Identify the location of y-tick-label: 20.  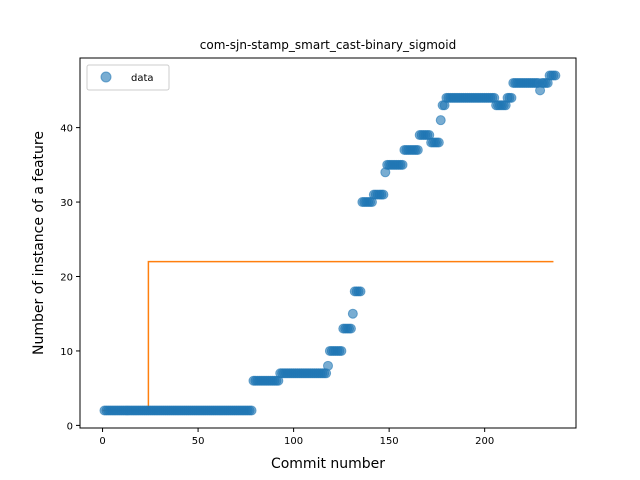
(66, 278).